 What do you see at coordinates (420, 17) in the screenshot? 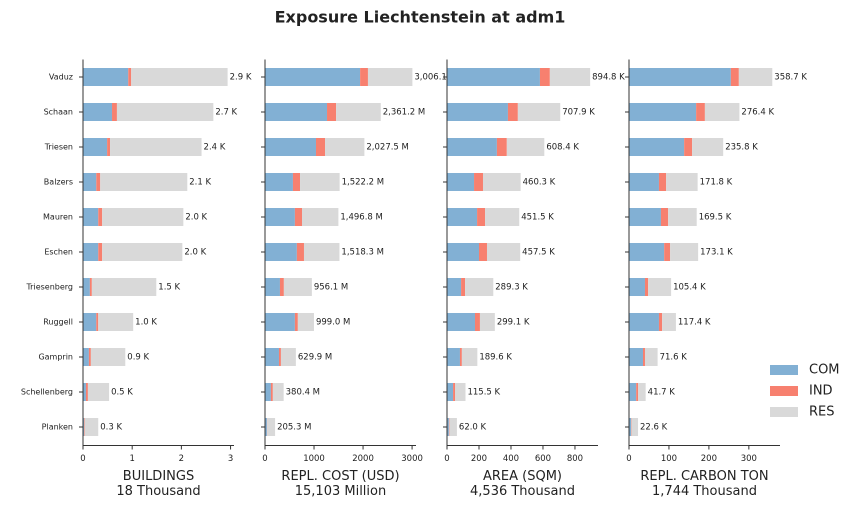
I see `chart-title: Exposure Liechtenstein at adm1` at bounding box center [420, 17].